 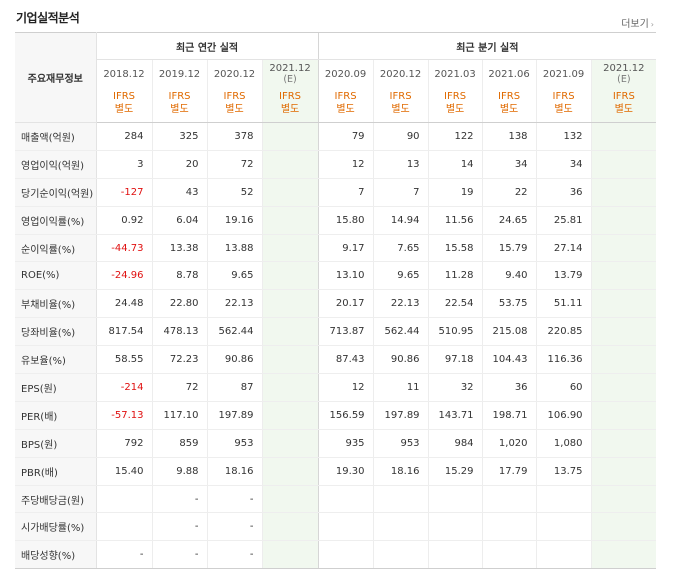 I want to click on period-header: 2019.12, so click(x=179, y=73).